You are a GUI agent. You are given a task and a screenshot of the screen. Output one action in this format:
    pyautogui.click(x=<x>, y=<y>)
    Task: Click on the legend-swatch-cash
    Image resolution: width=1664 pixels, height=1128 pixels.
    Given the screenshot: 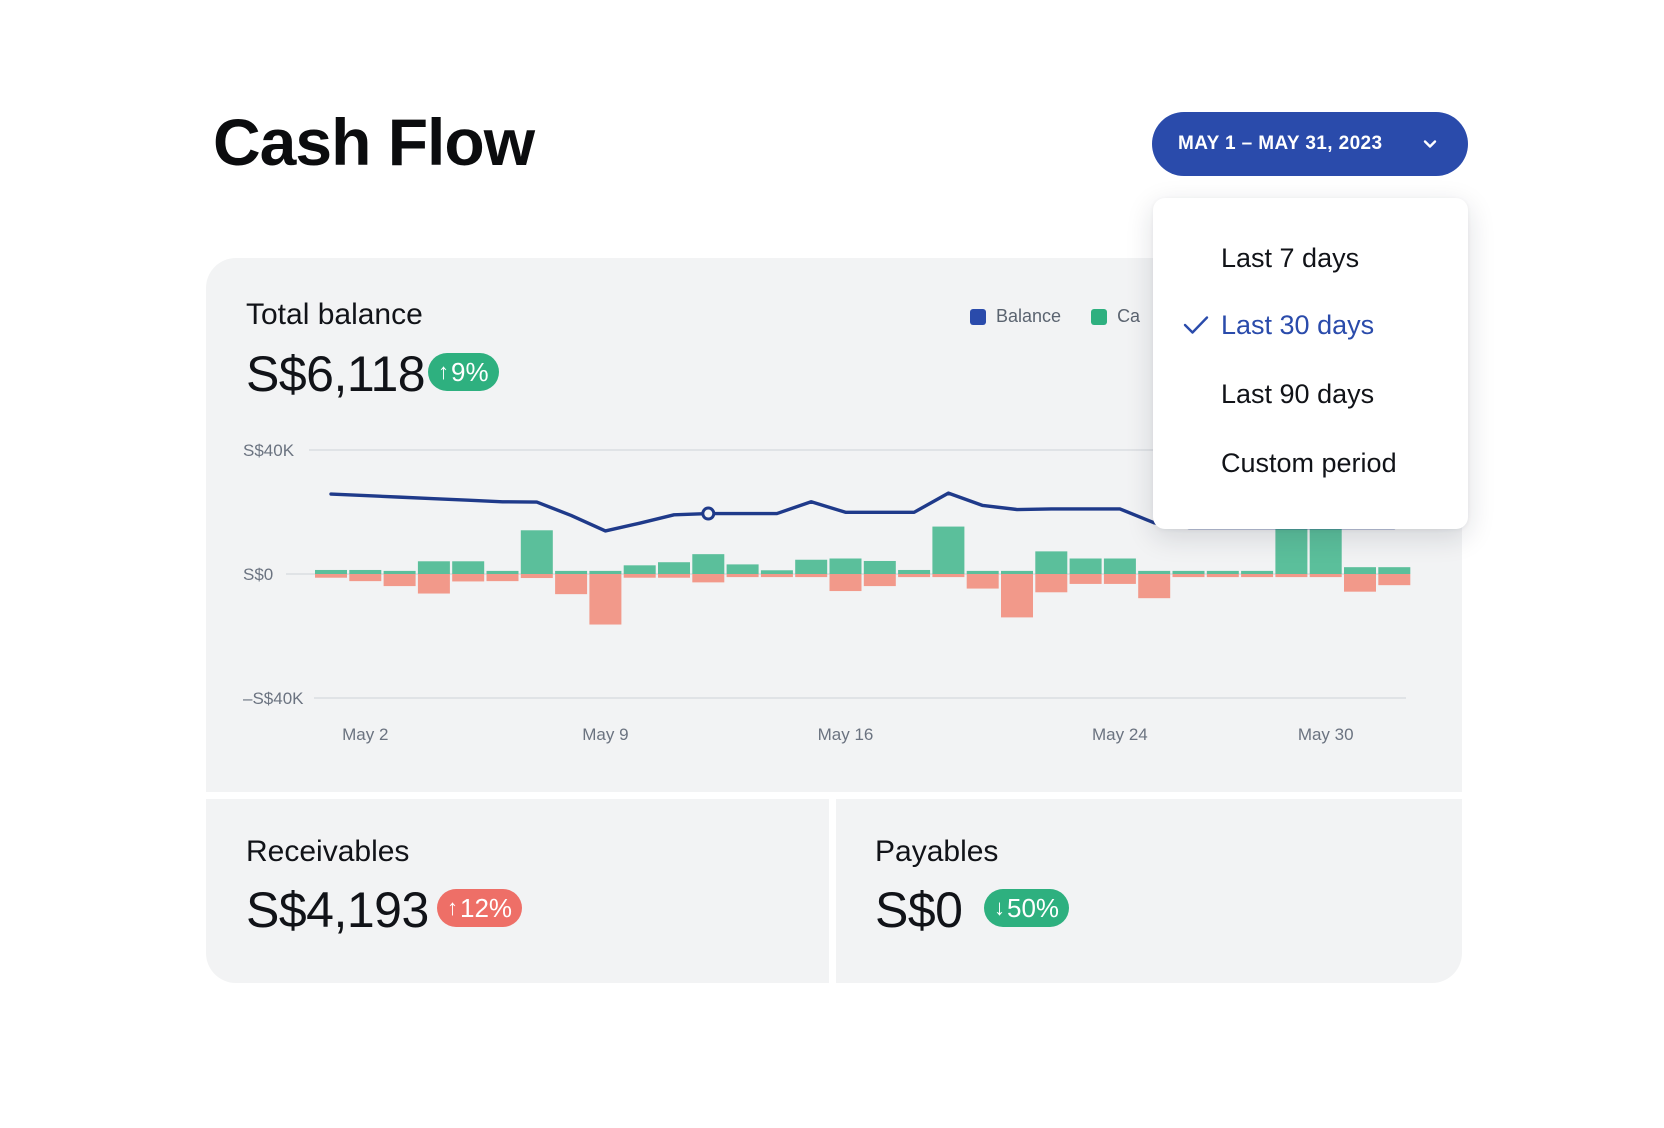 What is the action you would take?
    pyautogui.click(x=1099, y=316)
    